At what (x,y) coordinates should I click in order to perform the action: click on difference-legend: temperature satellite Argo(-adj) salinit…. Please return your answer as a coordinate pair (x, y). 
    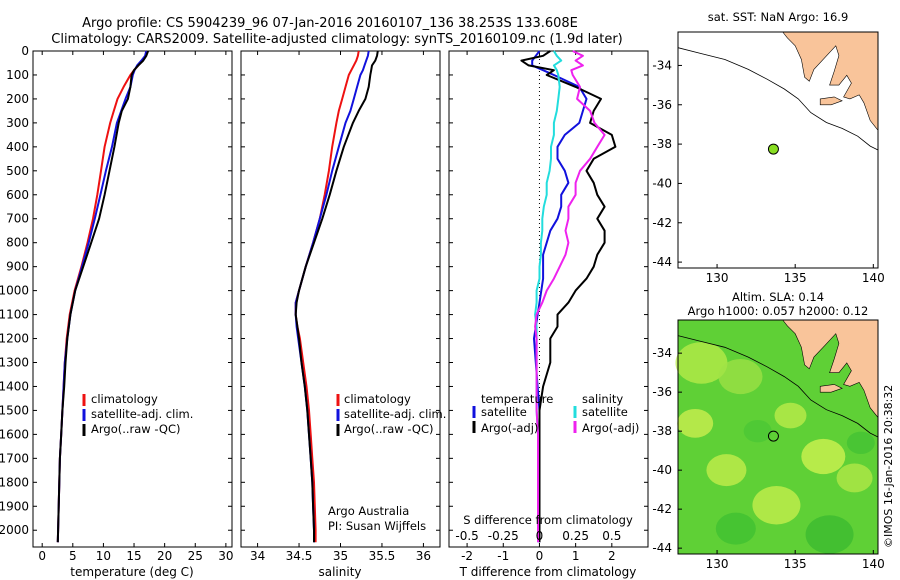
    Looking at the image, I should click on (555, 413).